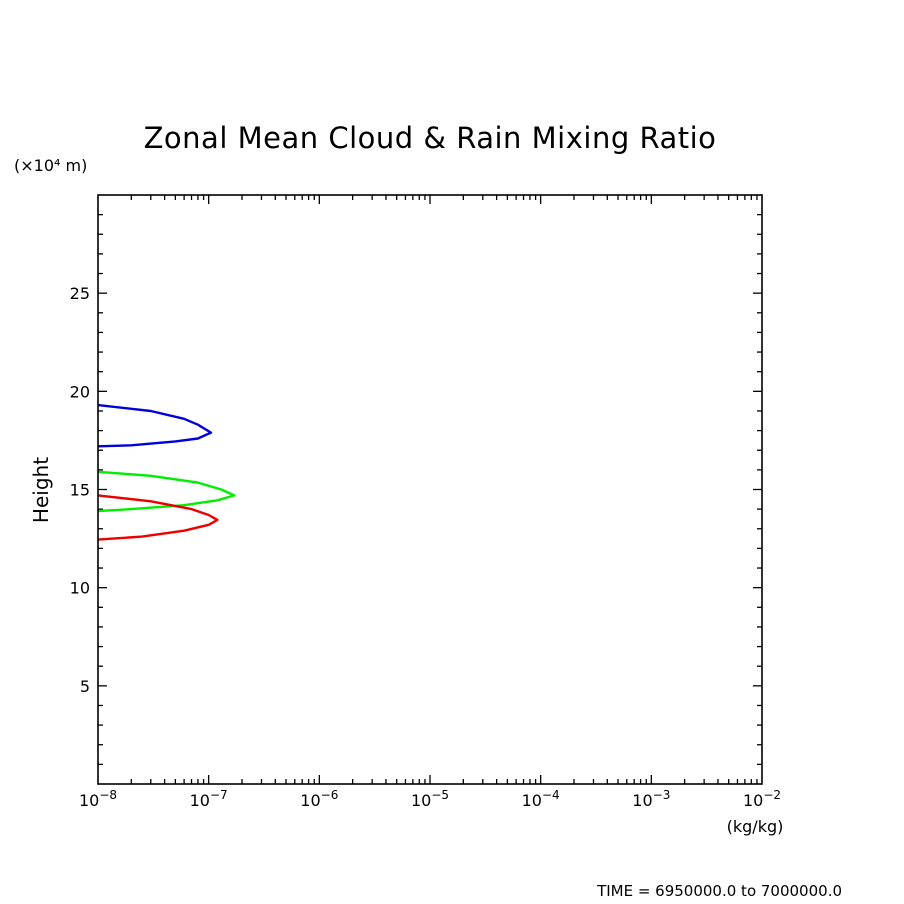 The image size is (904, 904). I want to click on y-tick-label: 5, so click(85, 686).